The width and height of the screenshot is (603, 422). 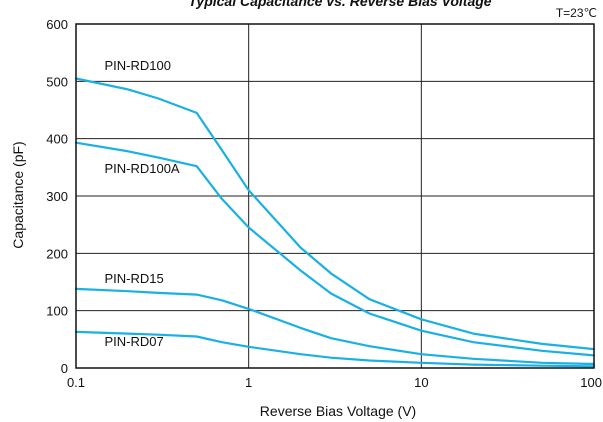 I want to click on series-label-pin-rd100a: PIN-RD100A, so click(x=141, y=168).